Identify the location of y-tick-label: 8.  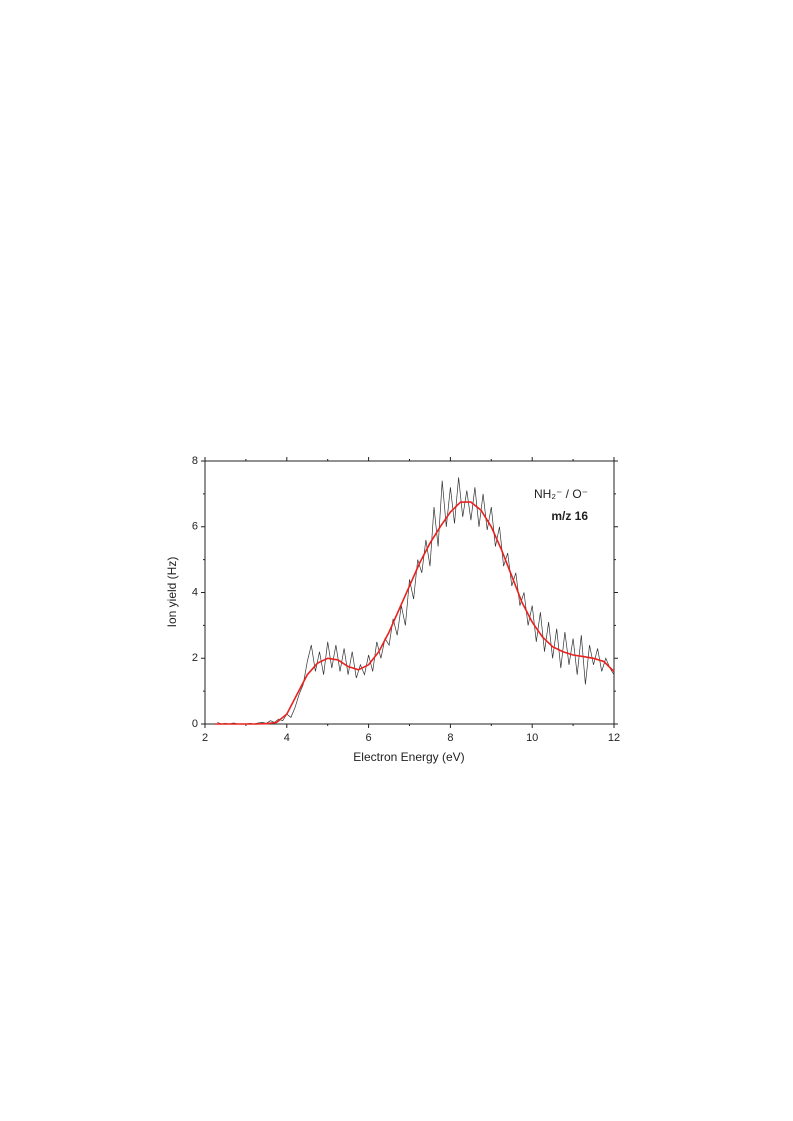
(195, 461).